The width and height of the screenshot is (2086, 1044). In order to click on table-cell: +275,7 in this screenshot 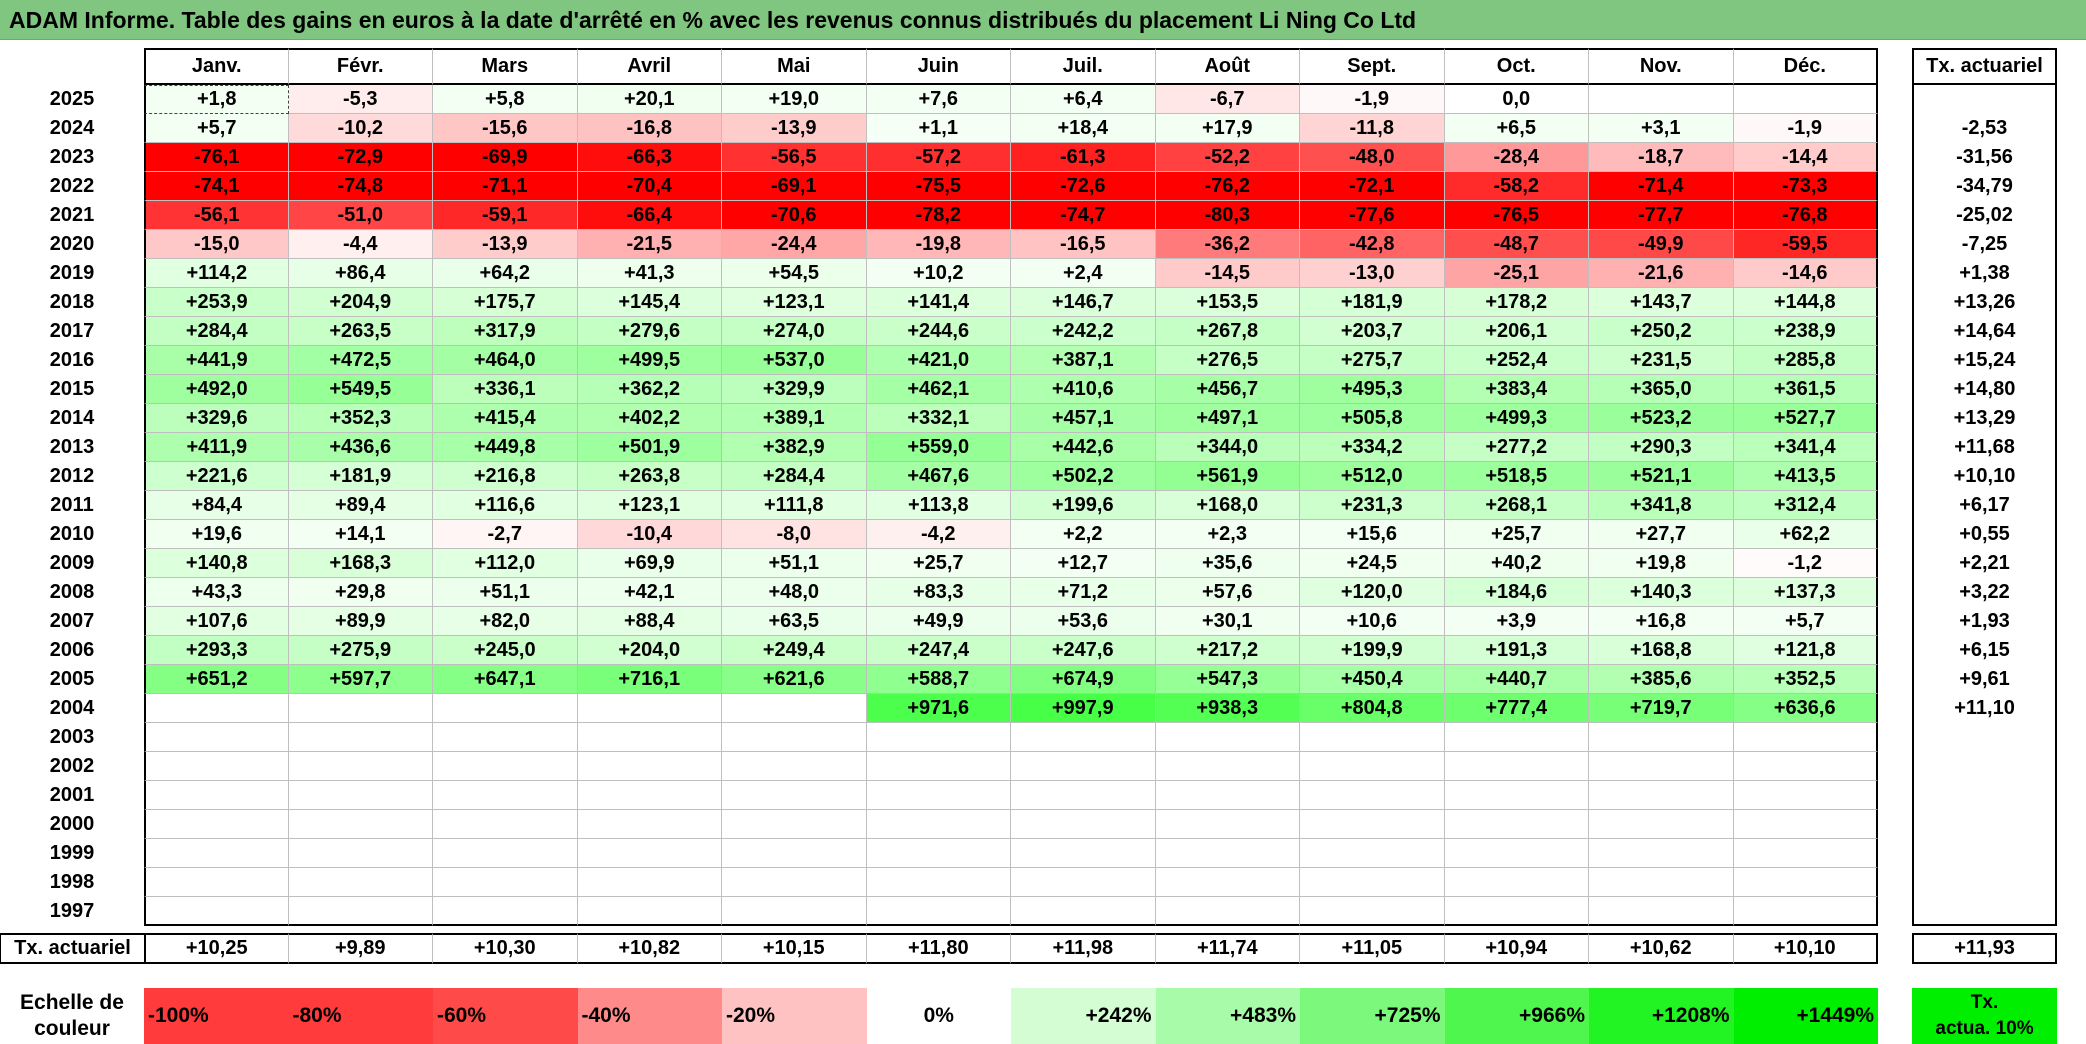, I will do `click(1372, 360)`.